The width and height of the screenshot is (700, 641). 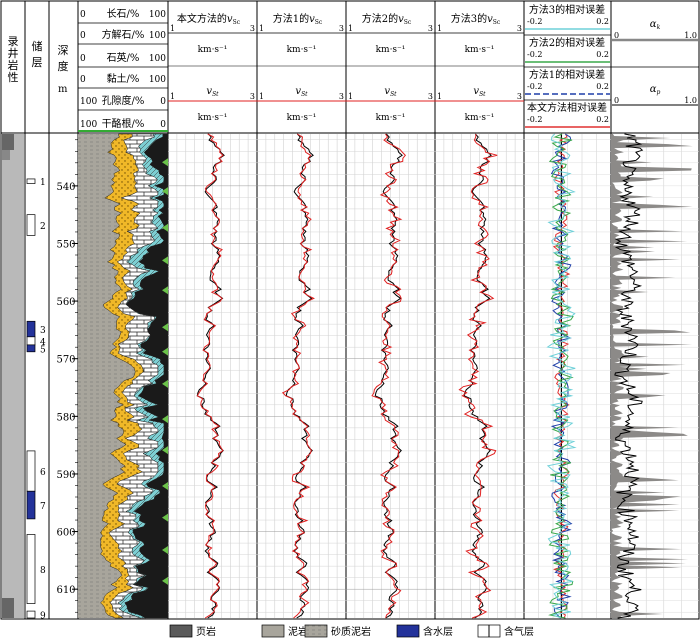 What do you see at coordinates (88, 102) in the screenshot?
I see `mineral-scale-left: 100` at bounding box center [88, 102].